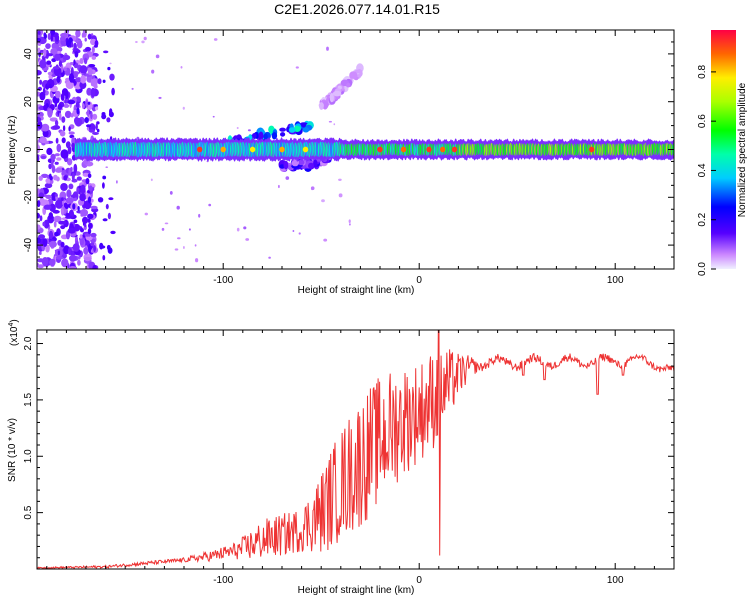 This screenshot has width=750, height=600. What do you see at coordinates (12, 150) in the screenshot?
I see `spectrogram-y-label: Frequency (Hz)` at bounding box center [12, 150].